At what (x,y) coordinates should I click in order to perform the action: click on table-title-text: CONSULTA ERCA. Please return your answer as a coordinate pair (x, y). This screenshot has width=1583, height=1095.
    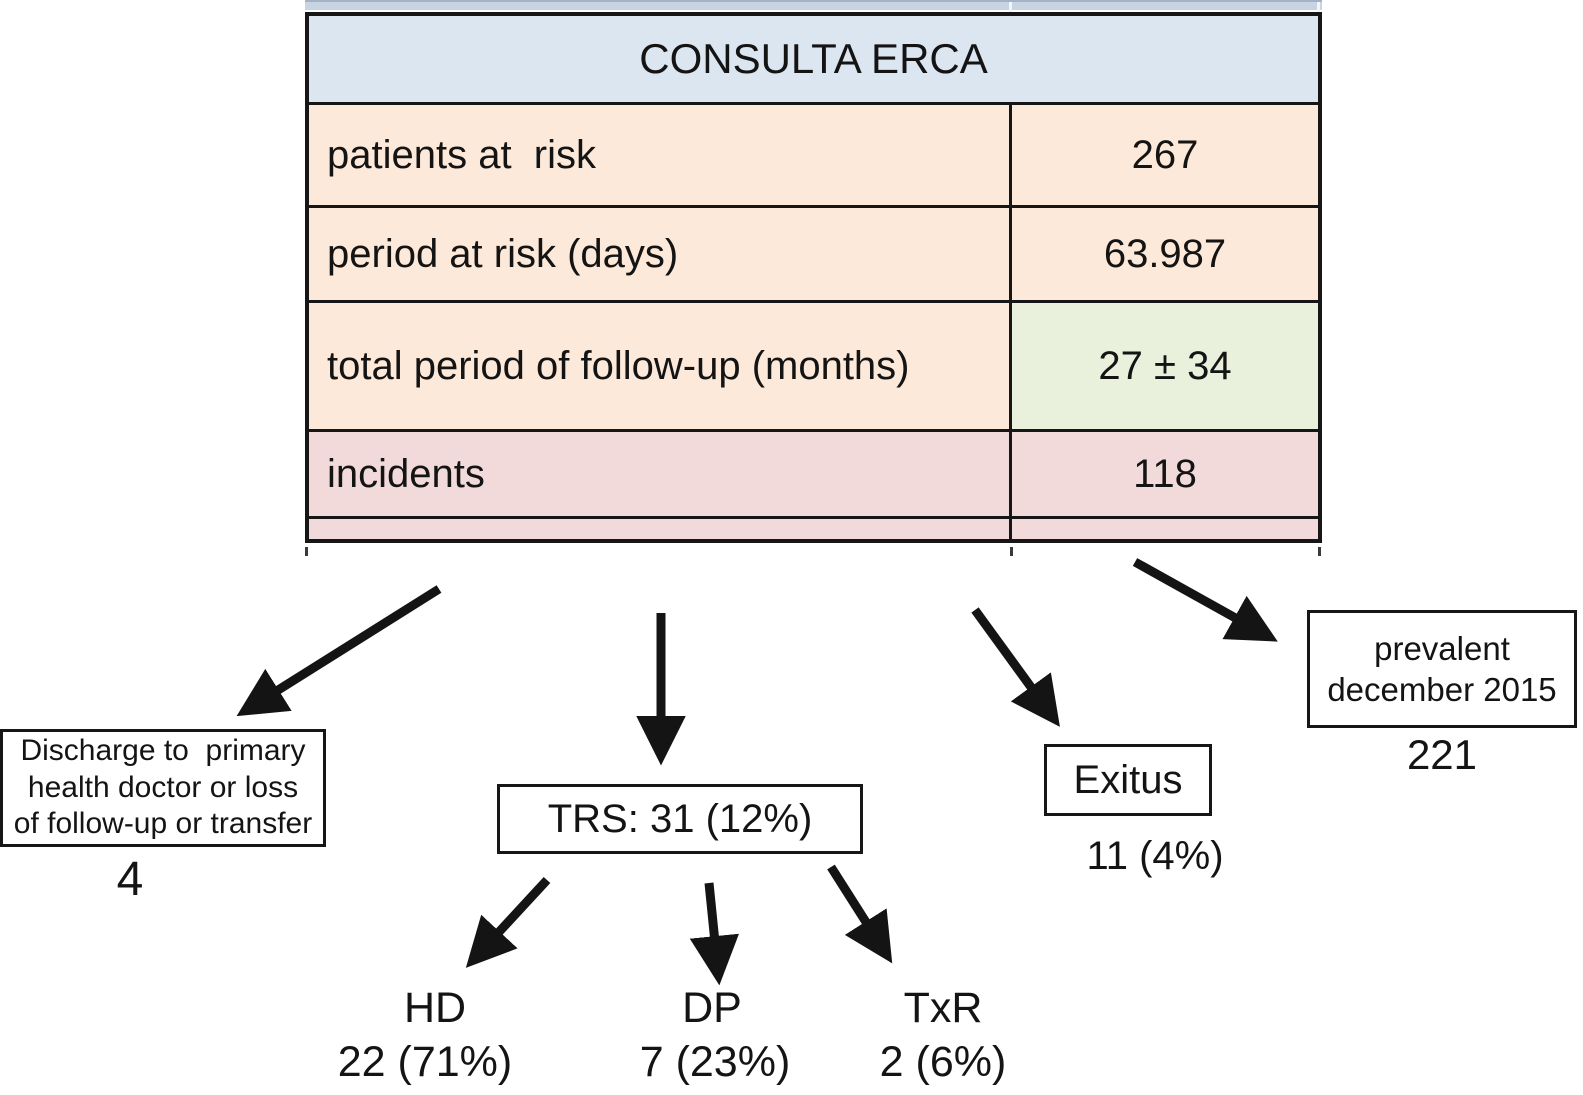
    Looking at the image, I should click on (813, 58).